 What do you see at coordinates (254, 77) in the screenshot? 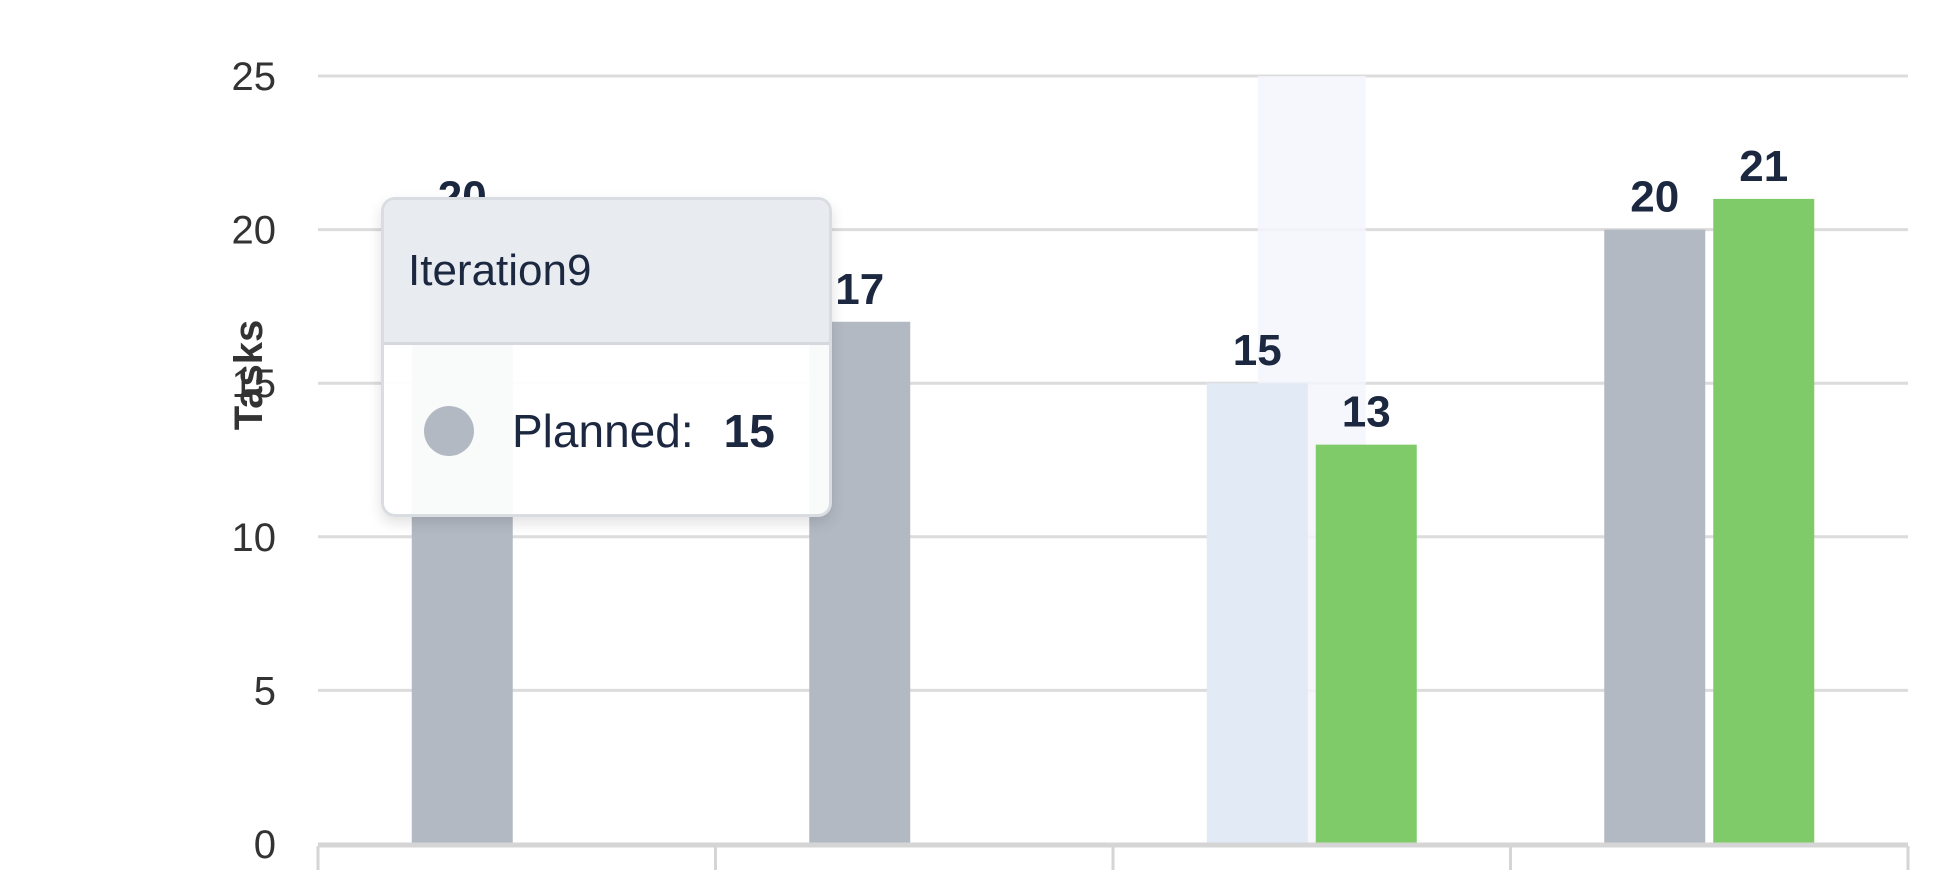
I see `y-tick-label: 25` at bounding box center [254, 77].